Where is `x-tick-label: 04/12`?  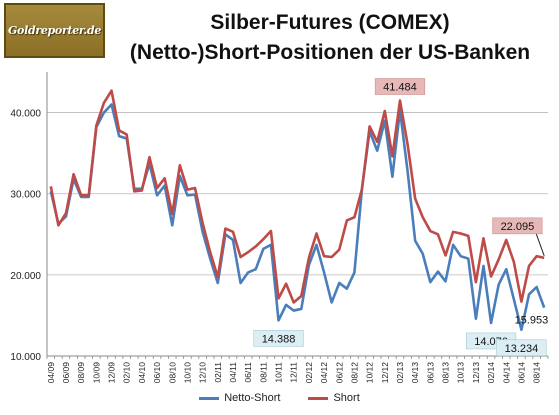
x-tick-label: 04/12 is located at coordinates (324, 373).